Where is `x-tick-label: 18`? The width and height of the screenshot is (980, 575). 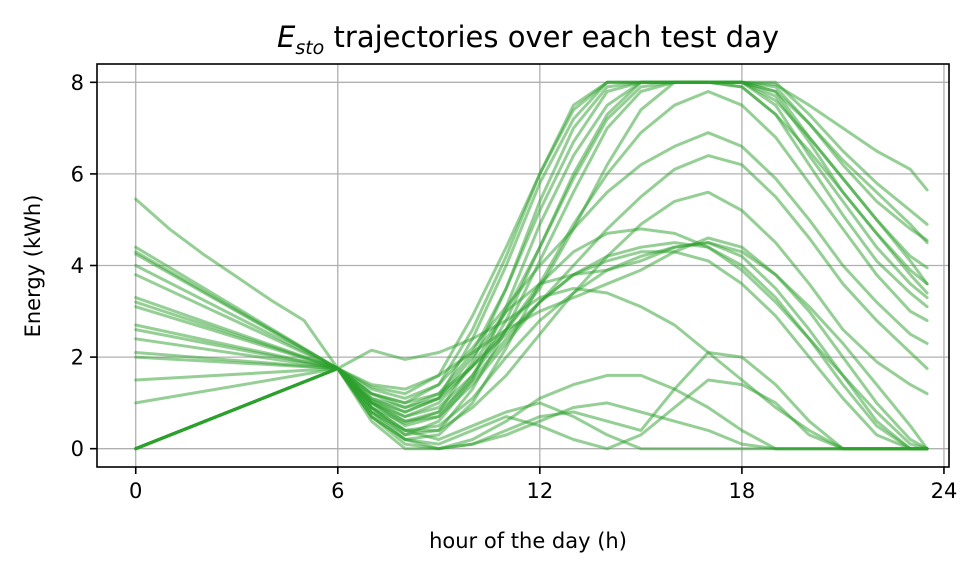 x-tick-label: 18 is located at coordinates (742, 491).